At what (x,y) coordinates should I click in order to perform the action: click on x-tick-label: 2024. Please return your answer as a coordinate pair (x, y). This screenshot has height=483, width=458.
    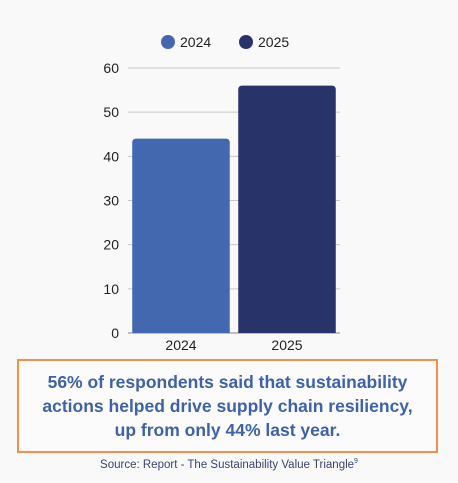
    Looking at the image, I should click on (180, 345).